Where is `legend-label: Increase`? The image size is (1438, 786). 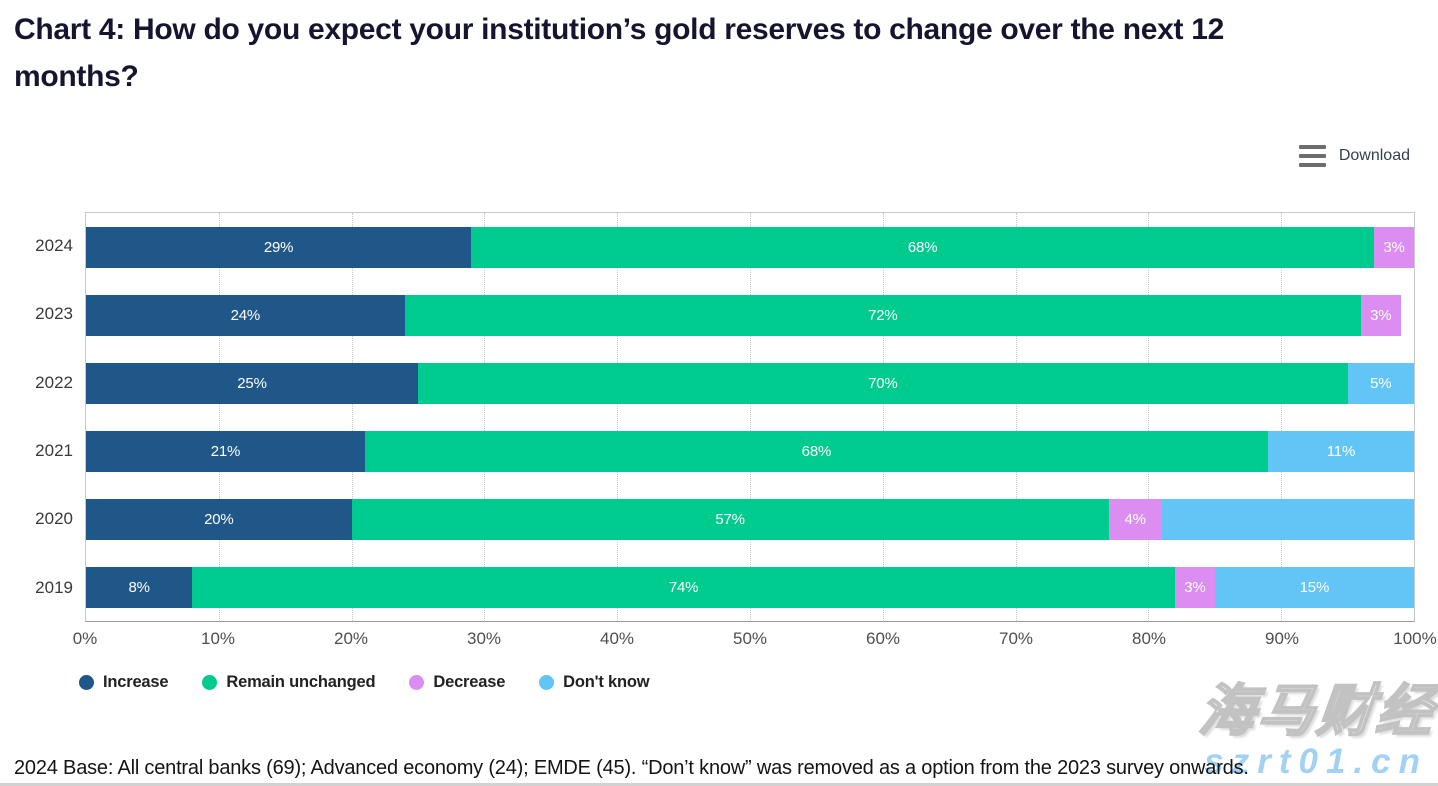 legend-label: Increase is located at coordinates (136, 682).